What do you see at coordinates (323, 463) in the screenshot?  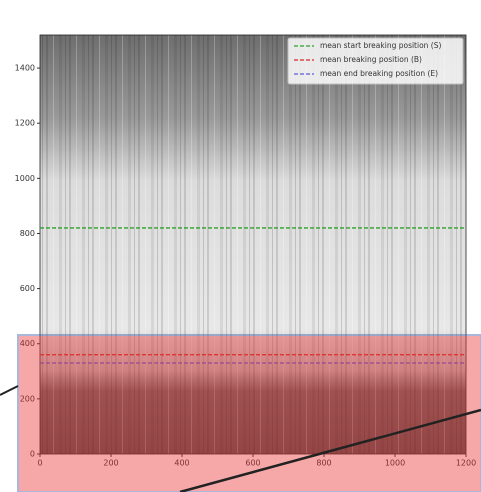 I see `x-tick-label: 800` at bounding box center [323, 463].